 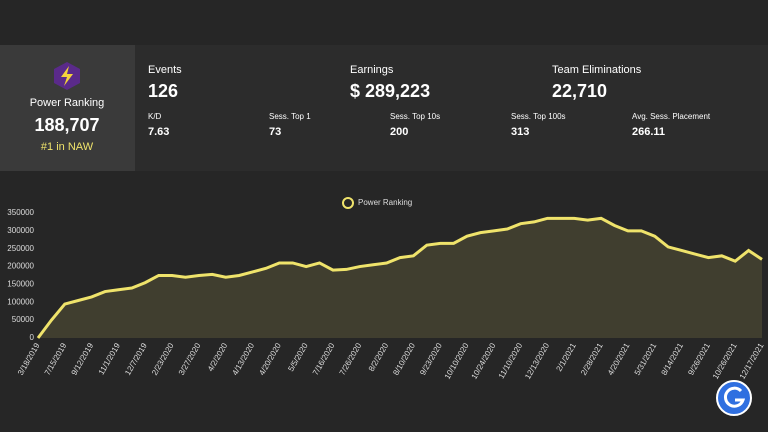 I want to click on stat-value: 200, so click(x=399, y=132).